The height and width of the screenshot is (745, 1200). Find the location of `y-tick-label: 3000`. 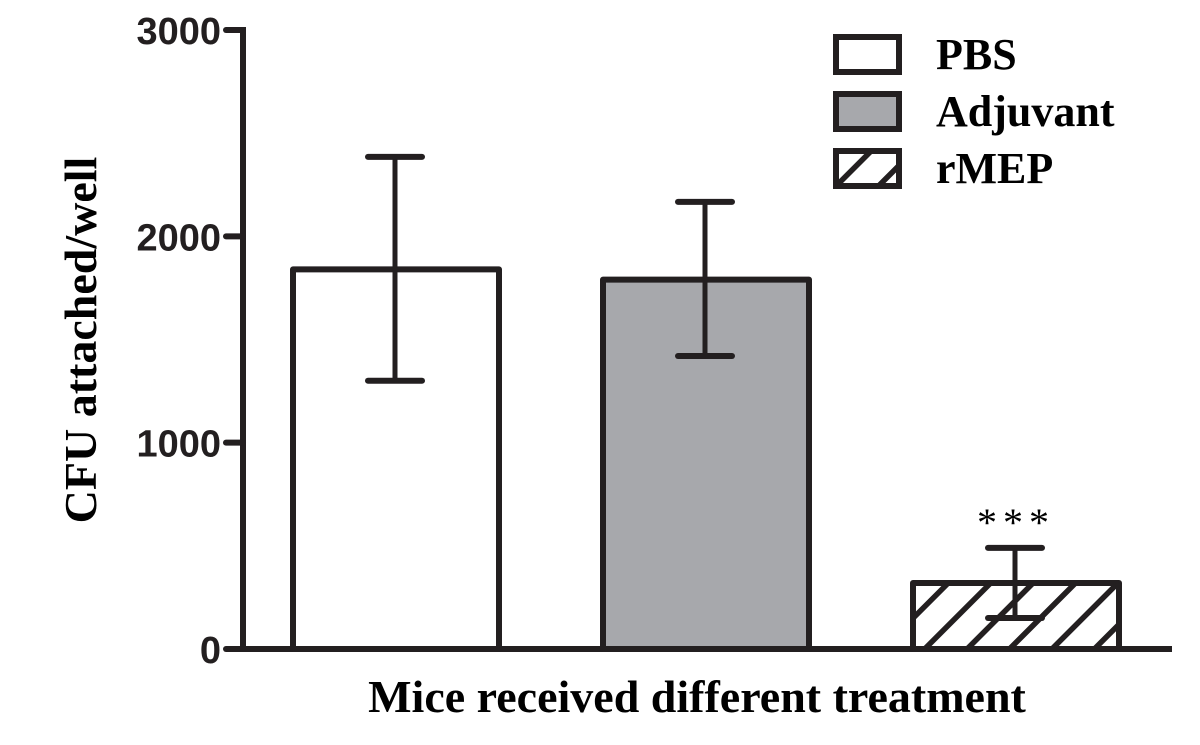

y-tick-label: 3000 is located at coordinates (178, 32).